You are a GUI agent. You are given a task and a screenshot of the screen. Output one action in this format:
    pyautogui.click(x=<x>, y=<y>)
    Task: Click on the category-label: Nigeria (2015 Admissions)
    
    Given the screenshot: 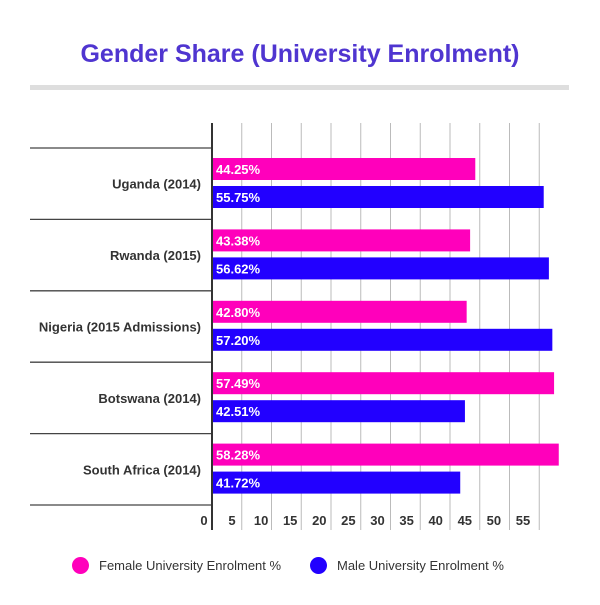 What is the action you would take?
    pyautogui.click(x=120, y=327)
    